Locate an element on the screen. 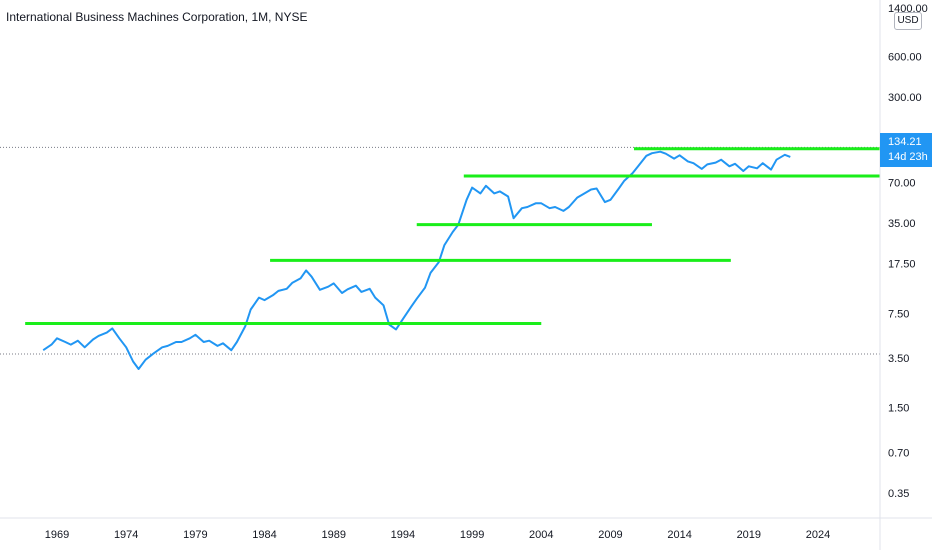 Image resolution: width=932 pixels, height=555 pixels. y-tick-label: 1.50 is located at coordinates (898, 409).